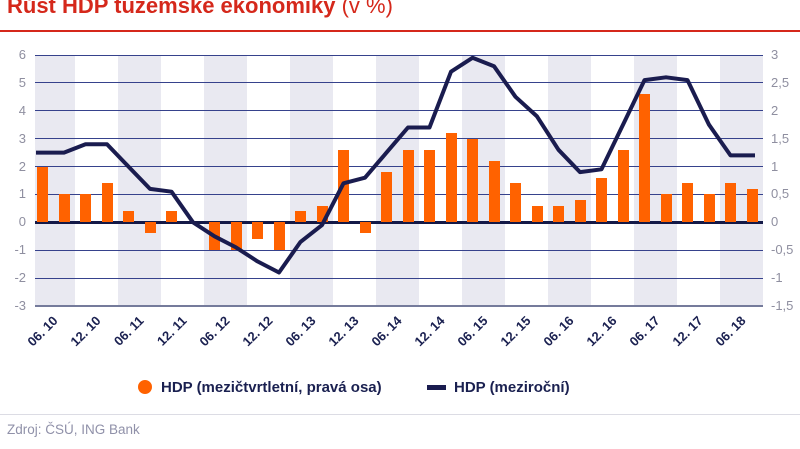 The width and height of the screenshot is (800, 449). I want to click on bar-06.18, so click(730, 203).